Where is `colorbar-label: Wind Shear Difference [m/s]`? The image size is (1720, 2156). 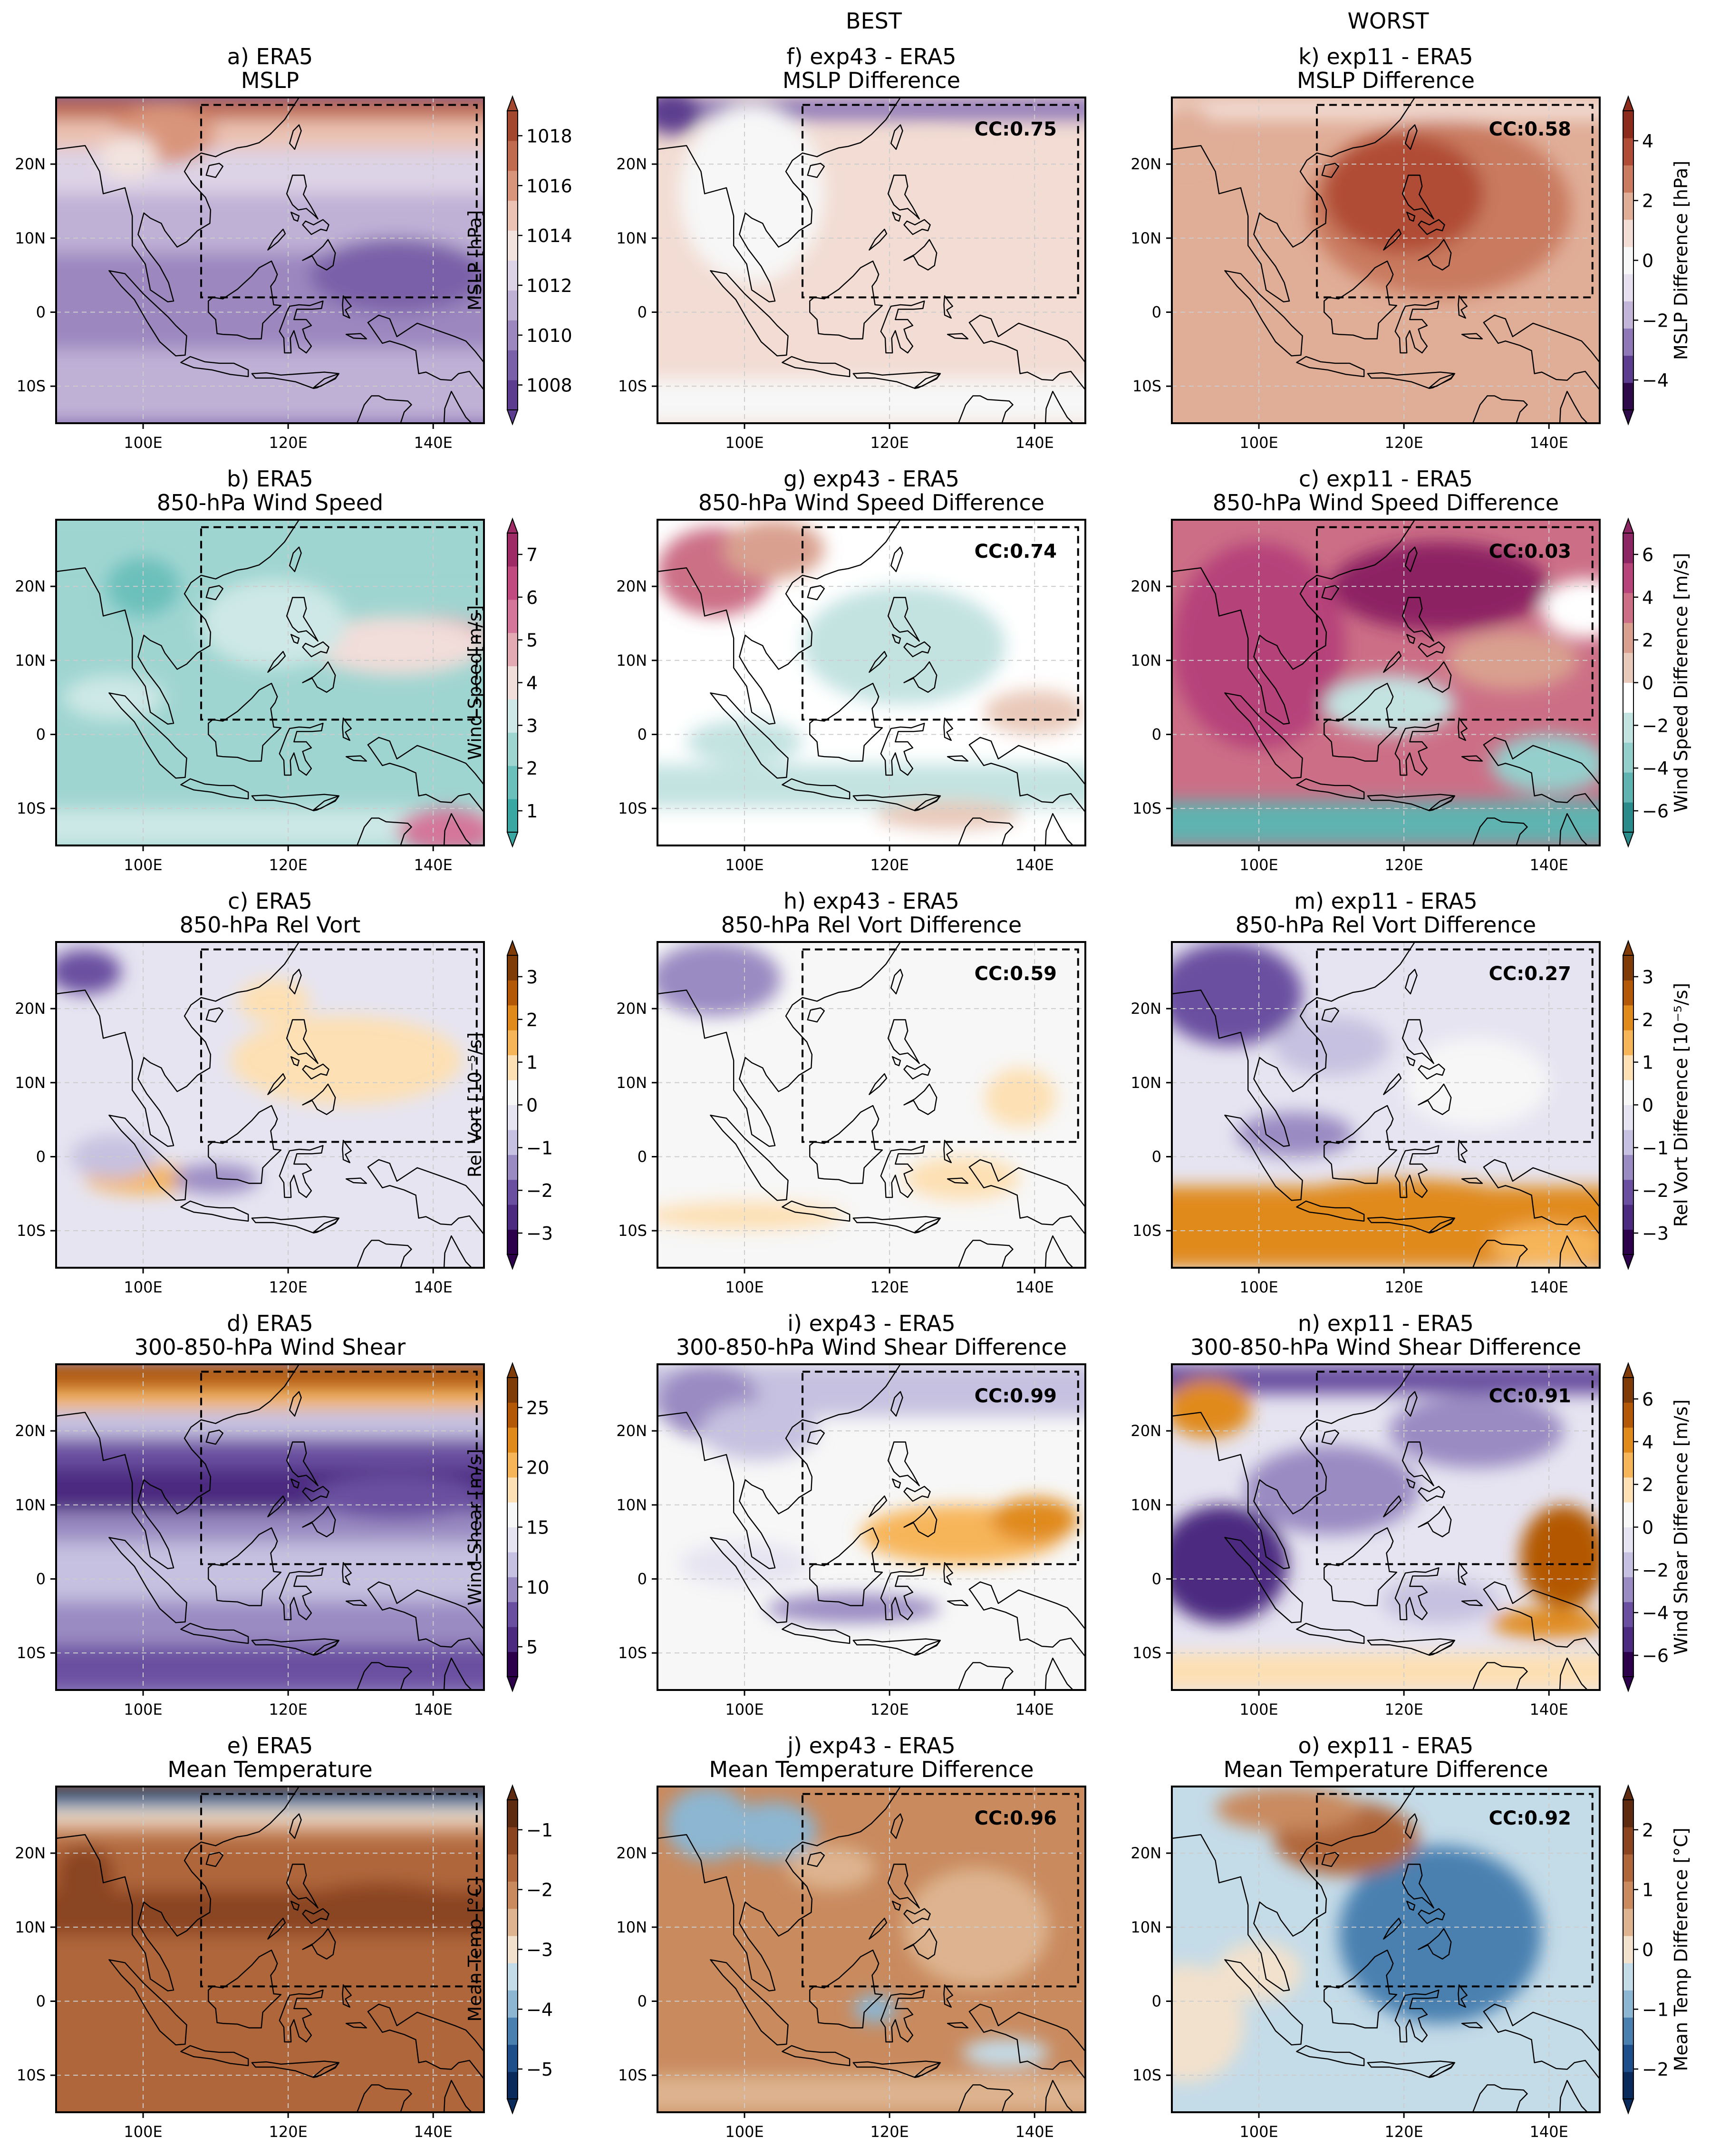
colorbar-label: Wind Shear Difference [m/s] is located at coordinates (1681, 1527).